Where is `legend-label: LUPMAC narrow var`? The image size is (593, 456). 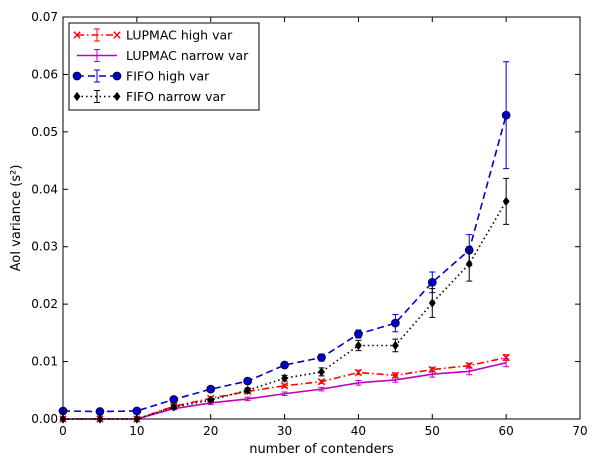 legend-label: LUPMAC narrow var is located at coordinates (187, 55).